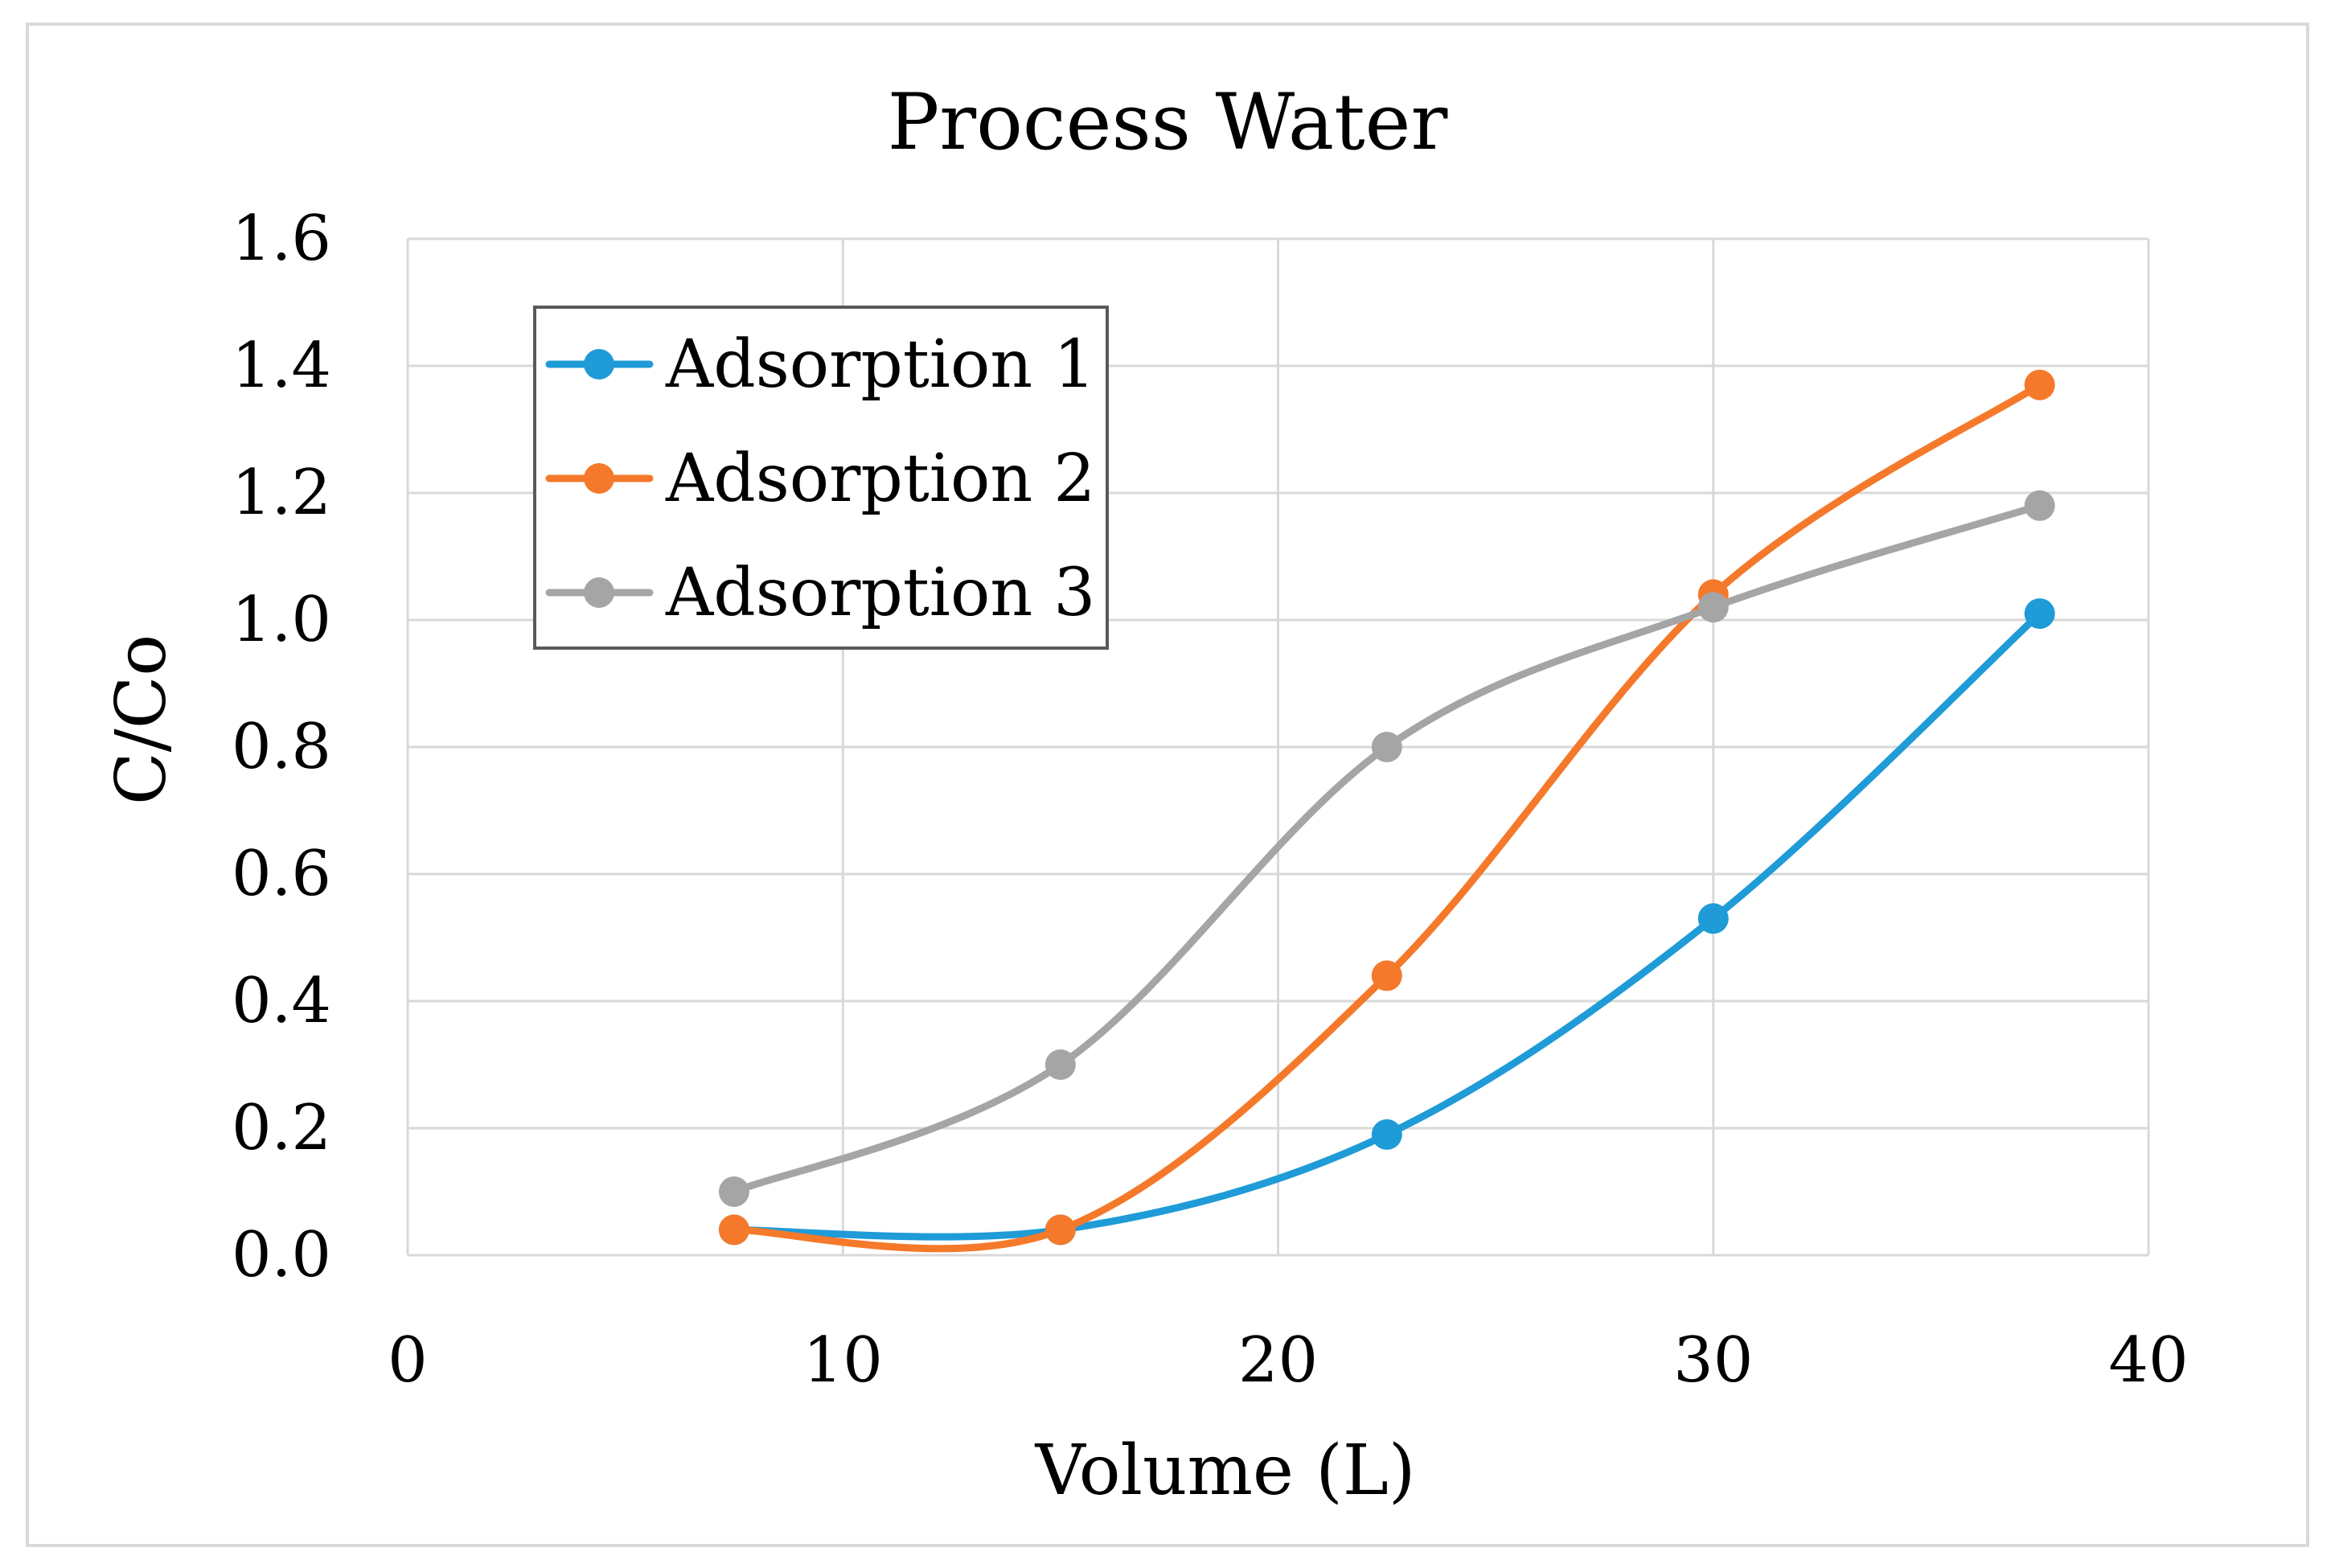 The width and height of the screenshot is (2331, 1568). I want to click on legend-entry: Adsorption 3, so click(820, 593).